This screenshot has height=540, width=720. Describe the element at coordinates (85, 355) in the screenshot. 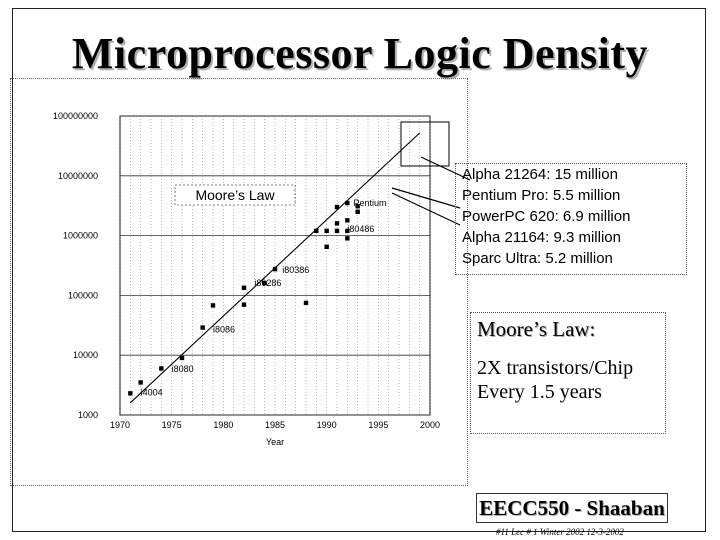

I see `y-tick-label: 10000` at that location.